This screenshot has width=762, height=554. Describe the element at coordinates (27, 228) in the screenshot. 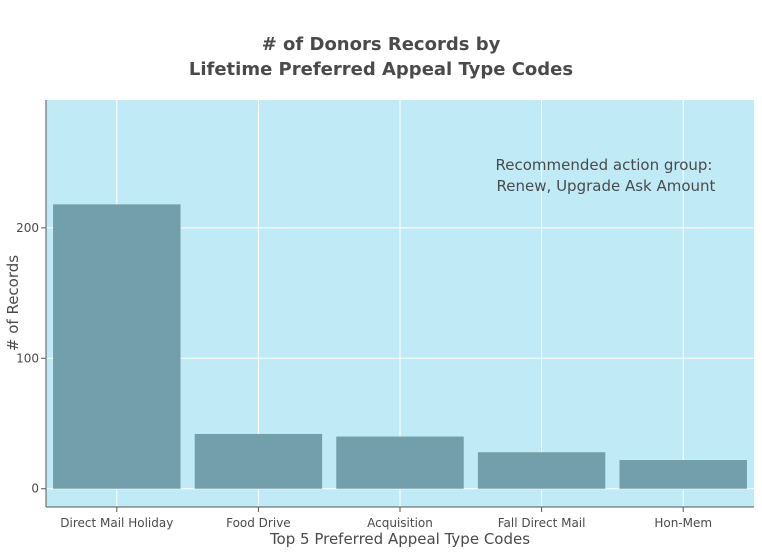

I see `y-tick-label: 200` at that location.